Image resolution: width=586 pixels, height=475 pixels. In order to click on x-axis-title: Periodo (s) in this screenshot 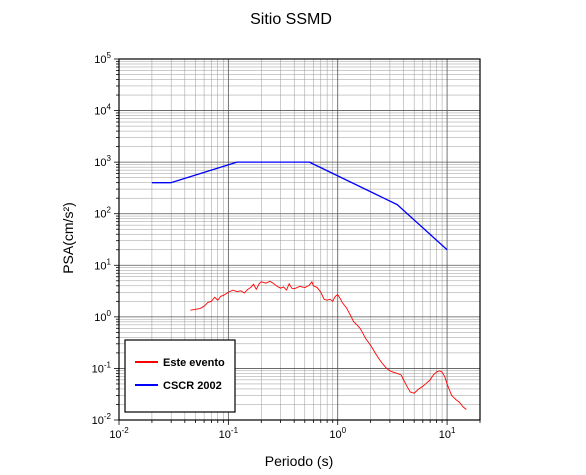, I will do `click(299, 461)`.